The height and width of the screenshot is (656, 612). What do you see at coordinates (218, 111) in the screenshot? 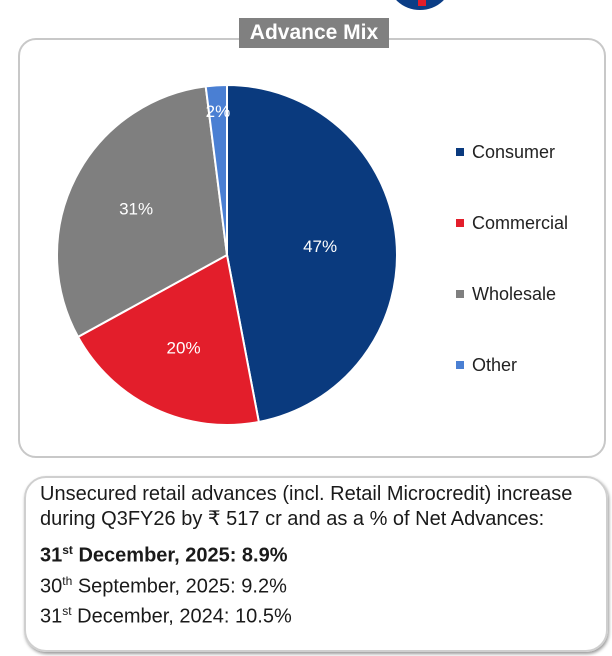
I see `data-label: 2%` at bounding box center [218, 111].